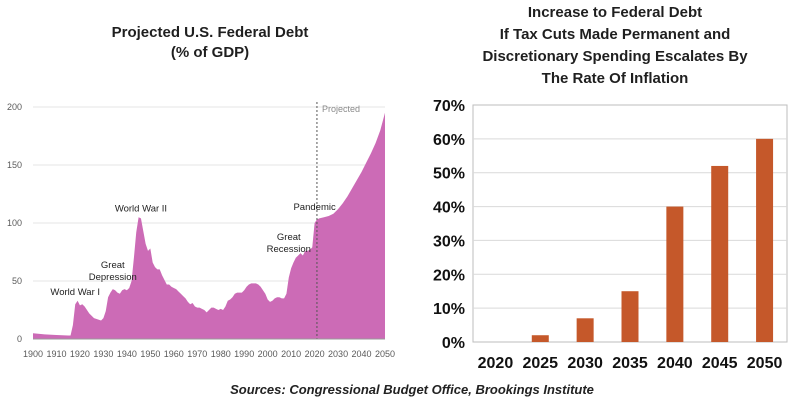 The height and width of the screenshot is (407, 800). What do you see at coordinates (585, 363) in the screenshot?
I see `bar-x-tick-label-2: 2030` at bounding box center [585, 363].